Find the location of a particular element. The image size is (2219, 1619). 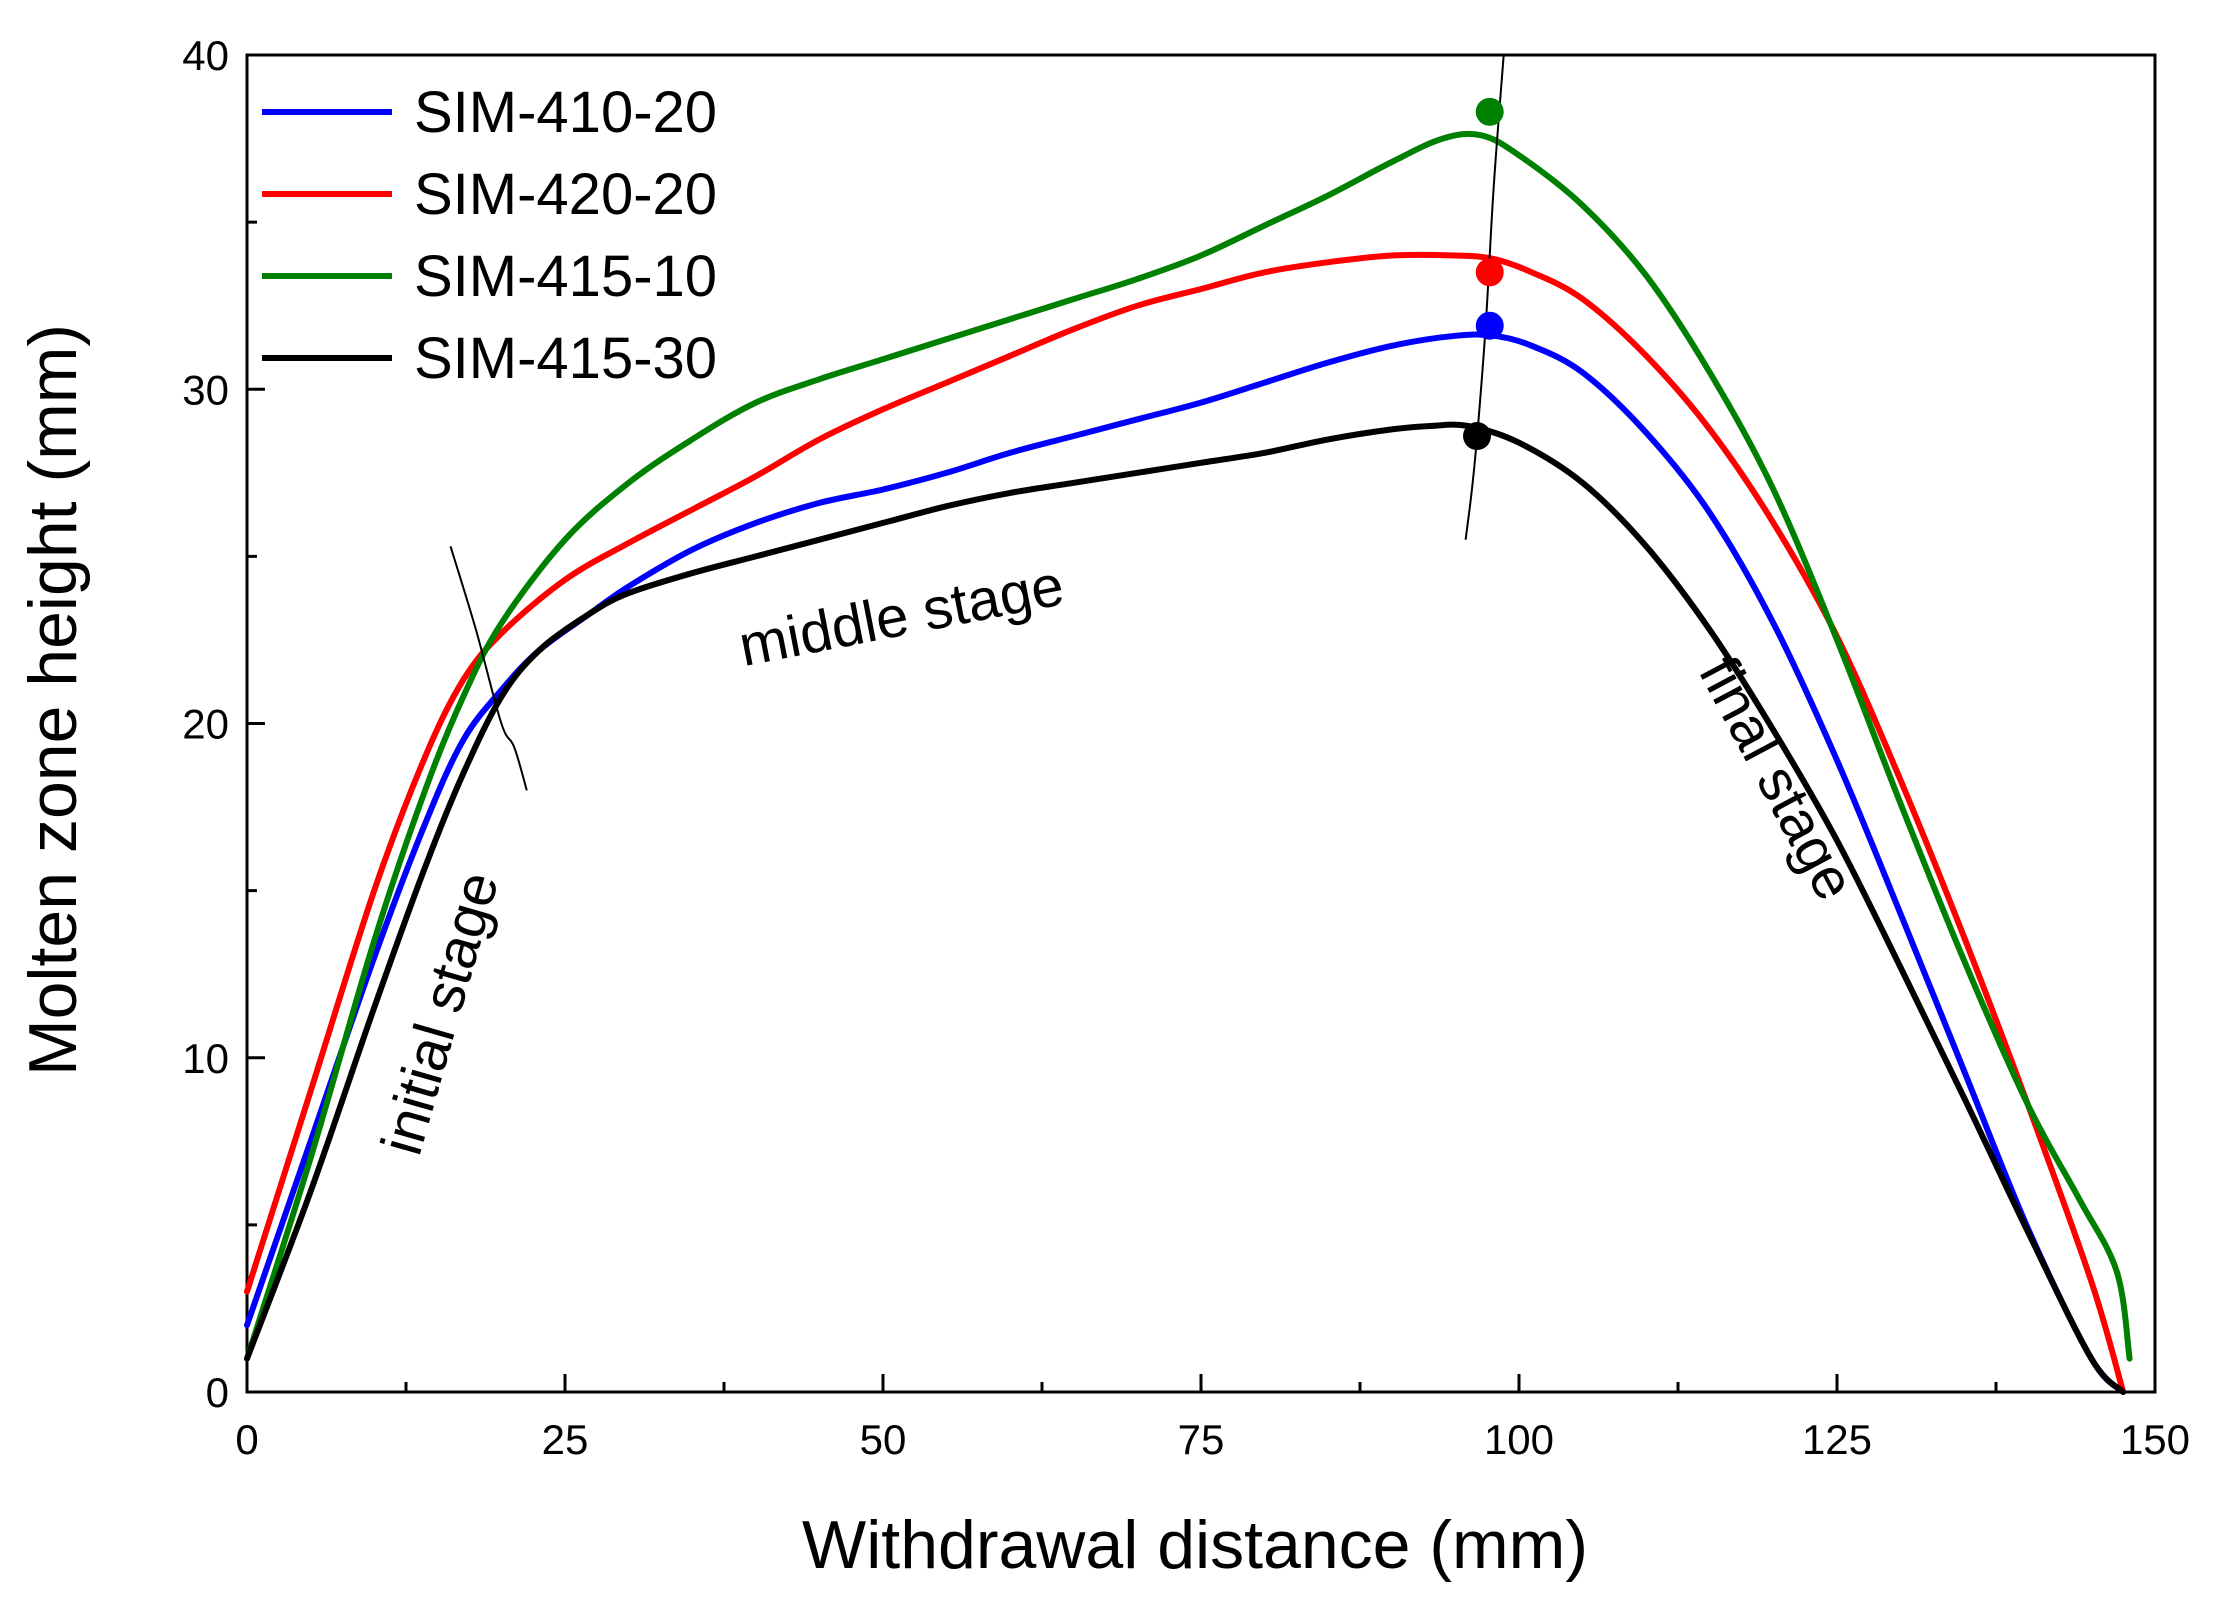

y-tick-label: 20 is located at coordinates (205, 724).